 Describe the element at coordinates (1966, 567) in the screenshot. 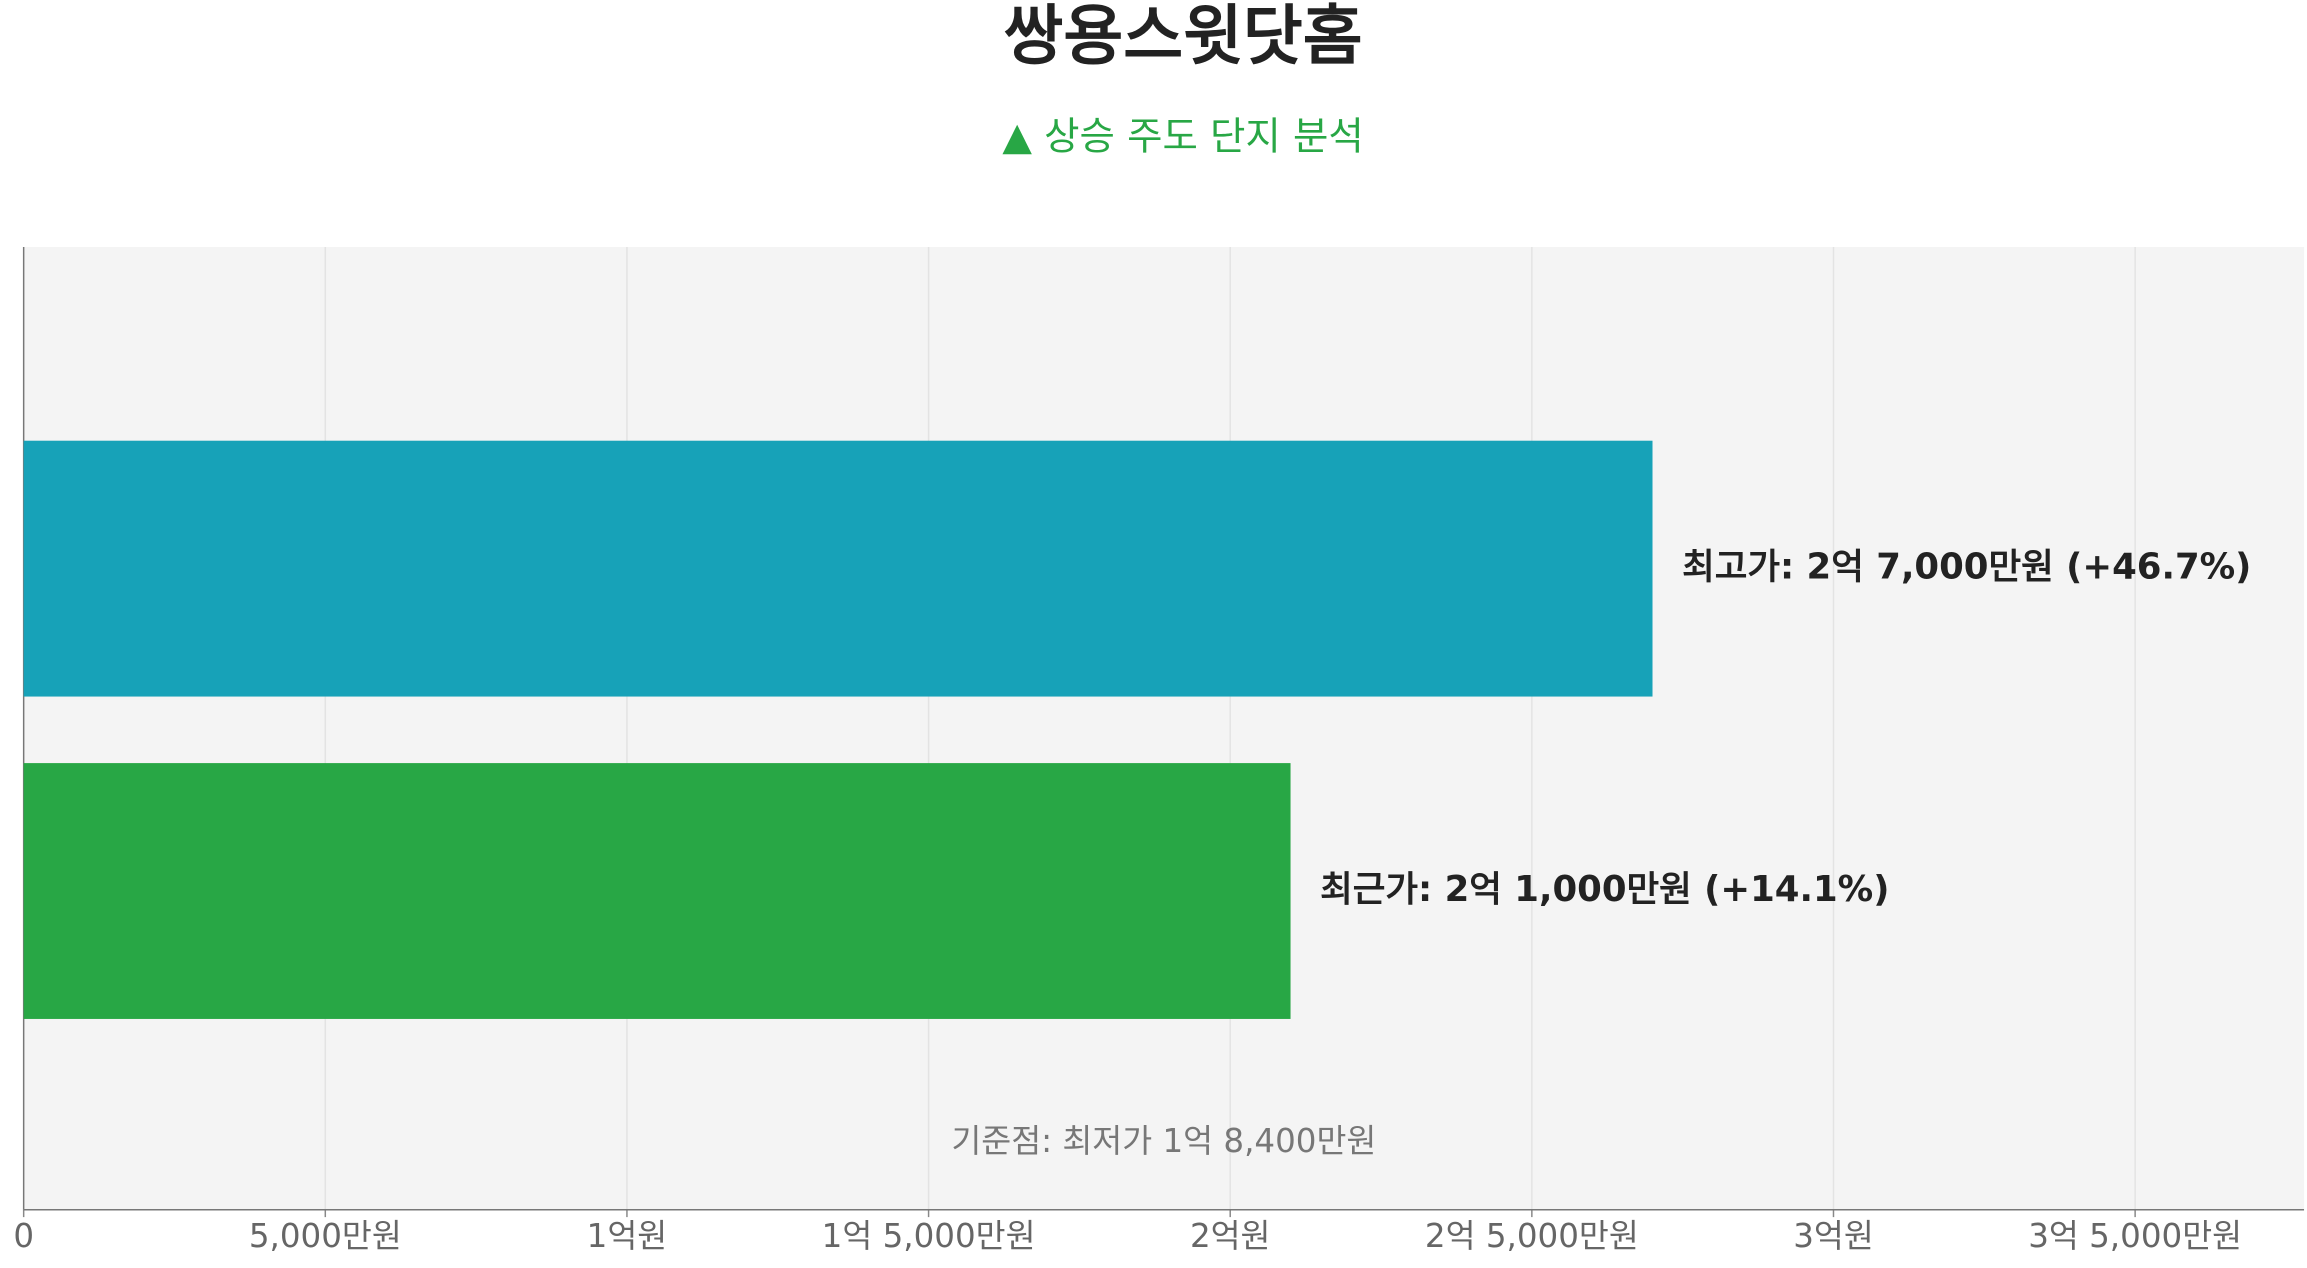

I see `bar-value-label: 최고가: 2억 7,000만원 (+46.7%)` at that location.